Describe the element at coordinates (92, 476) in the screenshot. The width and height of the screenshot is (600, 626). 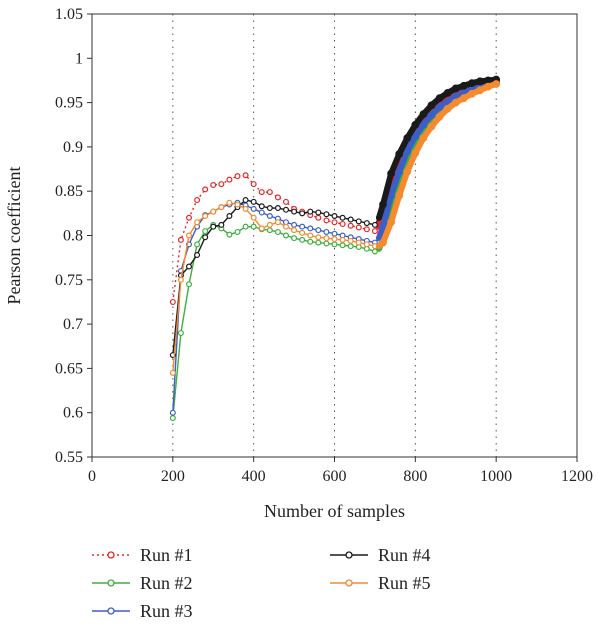
I see `x-tick-label: 0` at that location.